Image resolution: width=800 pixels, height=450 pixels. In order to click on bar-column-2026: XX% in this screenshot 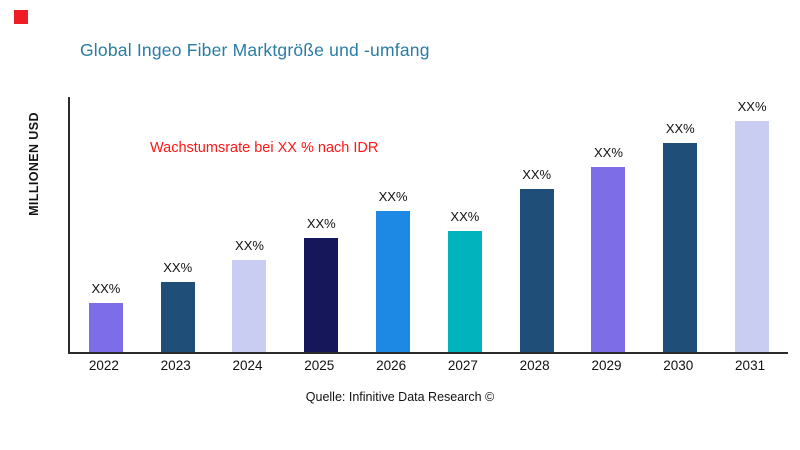, I will do `click(393, 270)`.